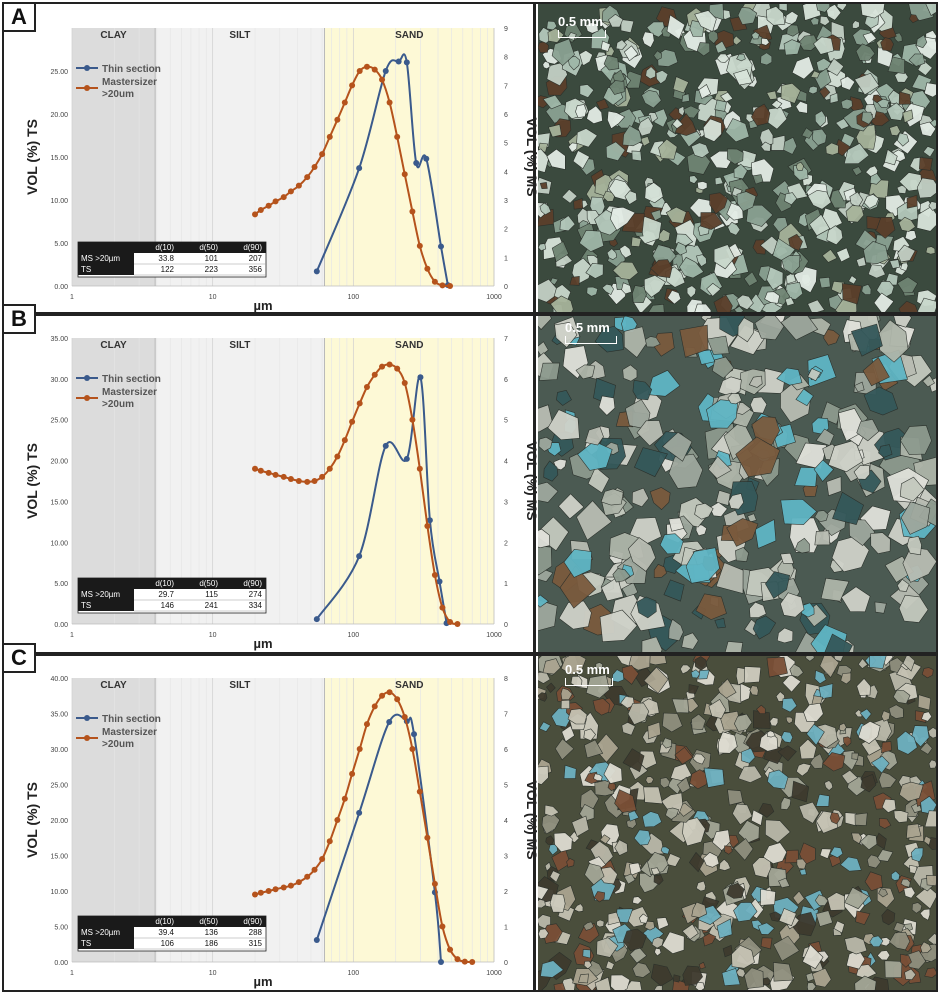  I want to click on right-tick-label: 5, so click(506, 421).